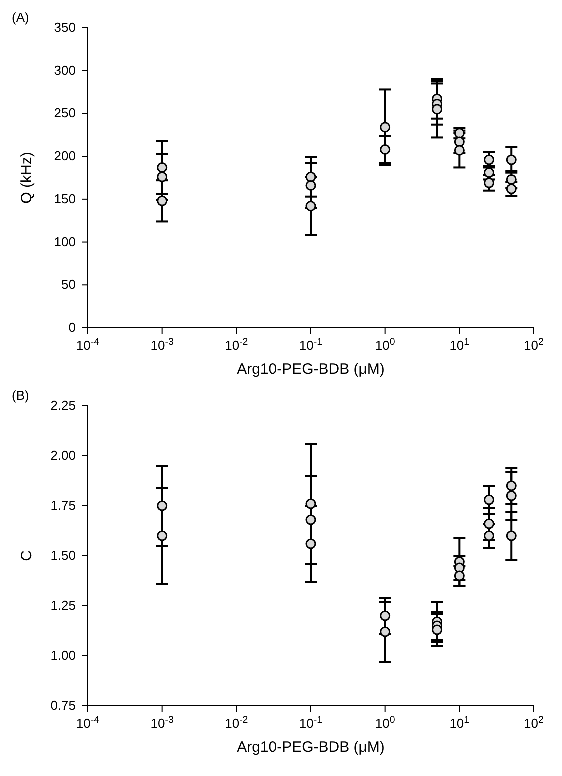 This screenshot has width=562, height=776. What do you see at coordinates (63, 505) in the screenshot?
I see `y-tick-label: 1.75` at bounding box center [63, 505].